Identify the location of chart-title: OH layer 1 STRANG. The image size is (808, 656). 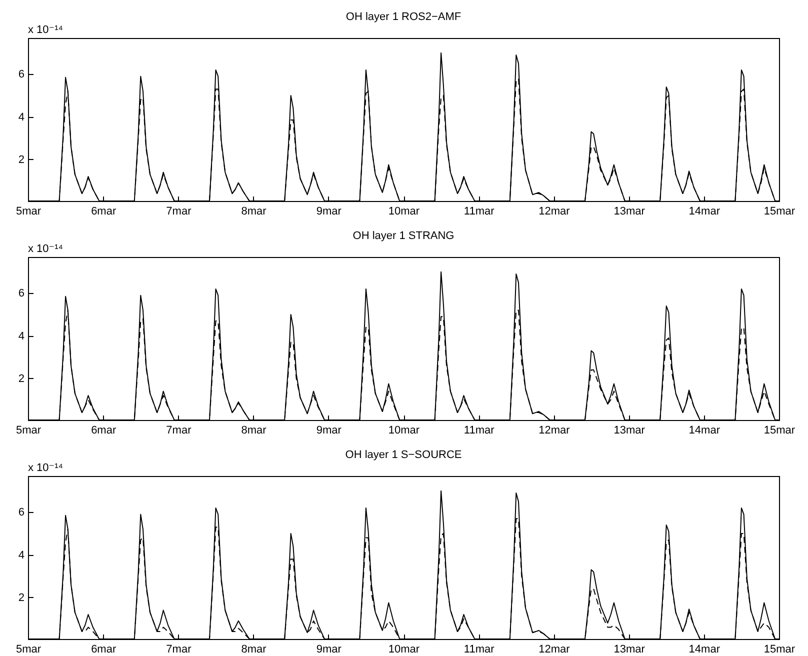
(403, 236).